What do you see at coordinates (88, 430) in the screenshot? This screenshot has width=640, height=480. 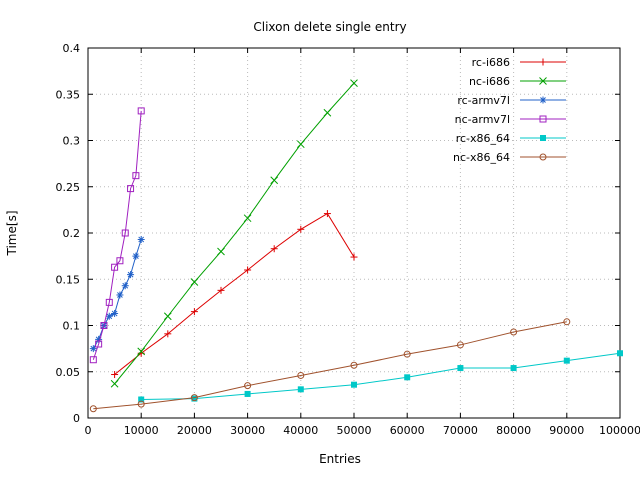 I see `x-tick-label: 0` at bounding box center [88, 430].